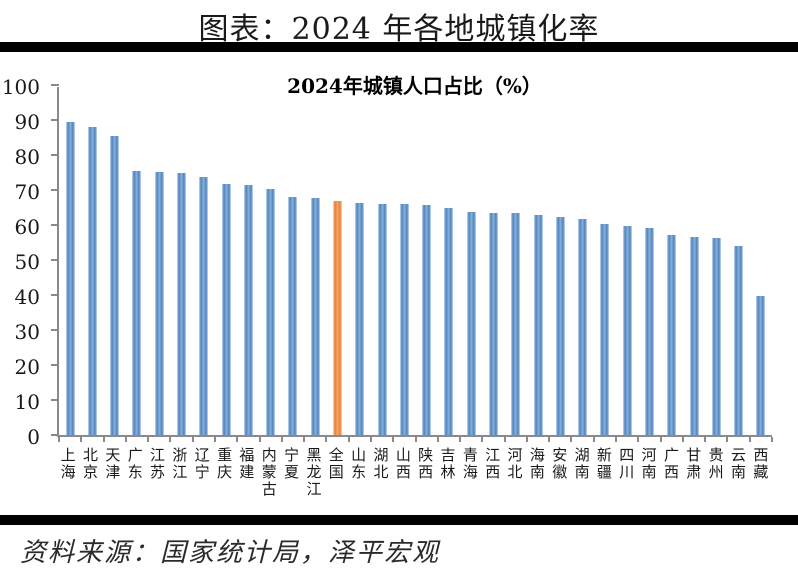 Image resolution: width=798 pixels, height=579 pixels. What do you see at coordinates (403, 463) in the screenshot?
I see `x-label-山西: 山西` at bounding box center [403, 463].